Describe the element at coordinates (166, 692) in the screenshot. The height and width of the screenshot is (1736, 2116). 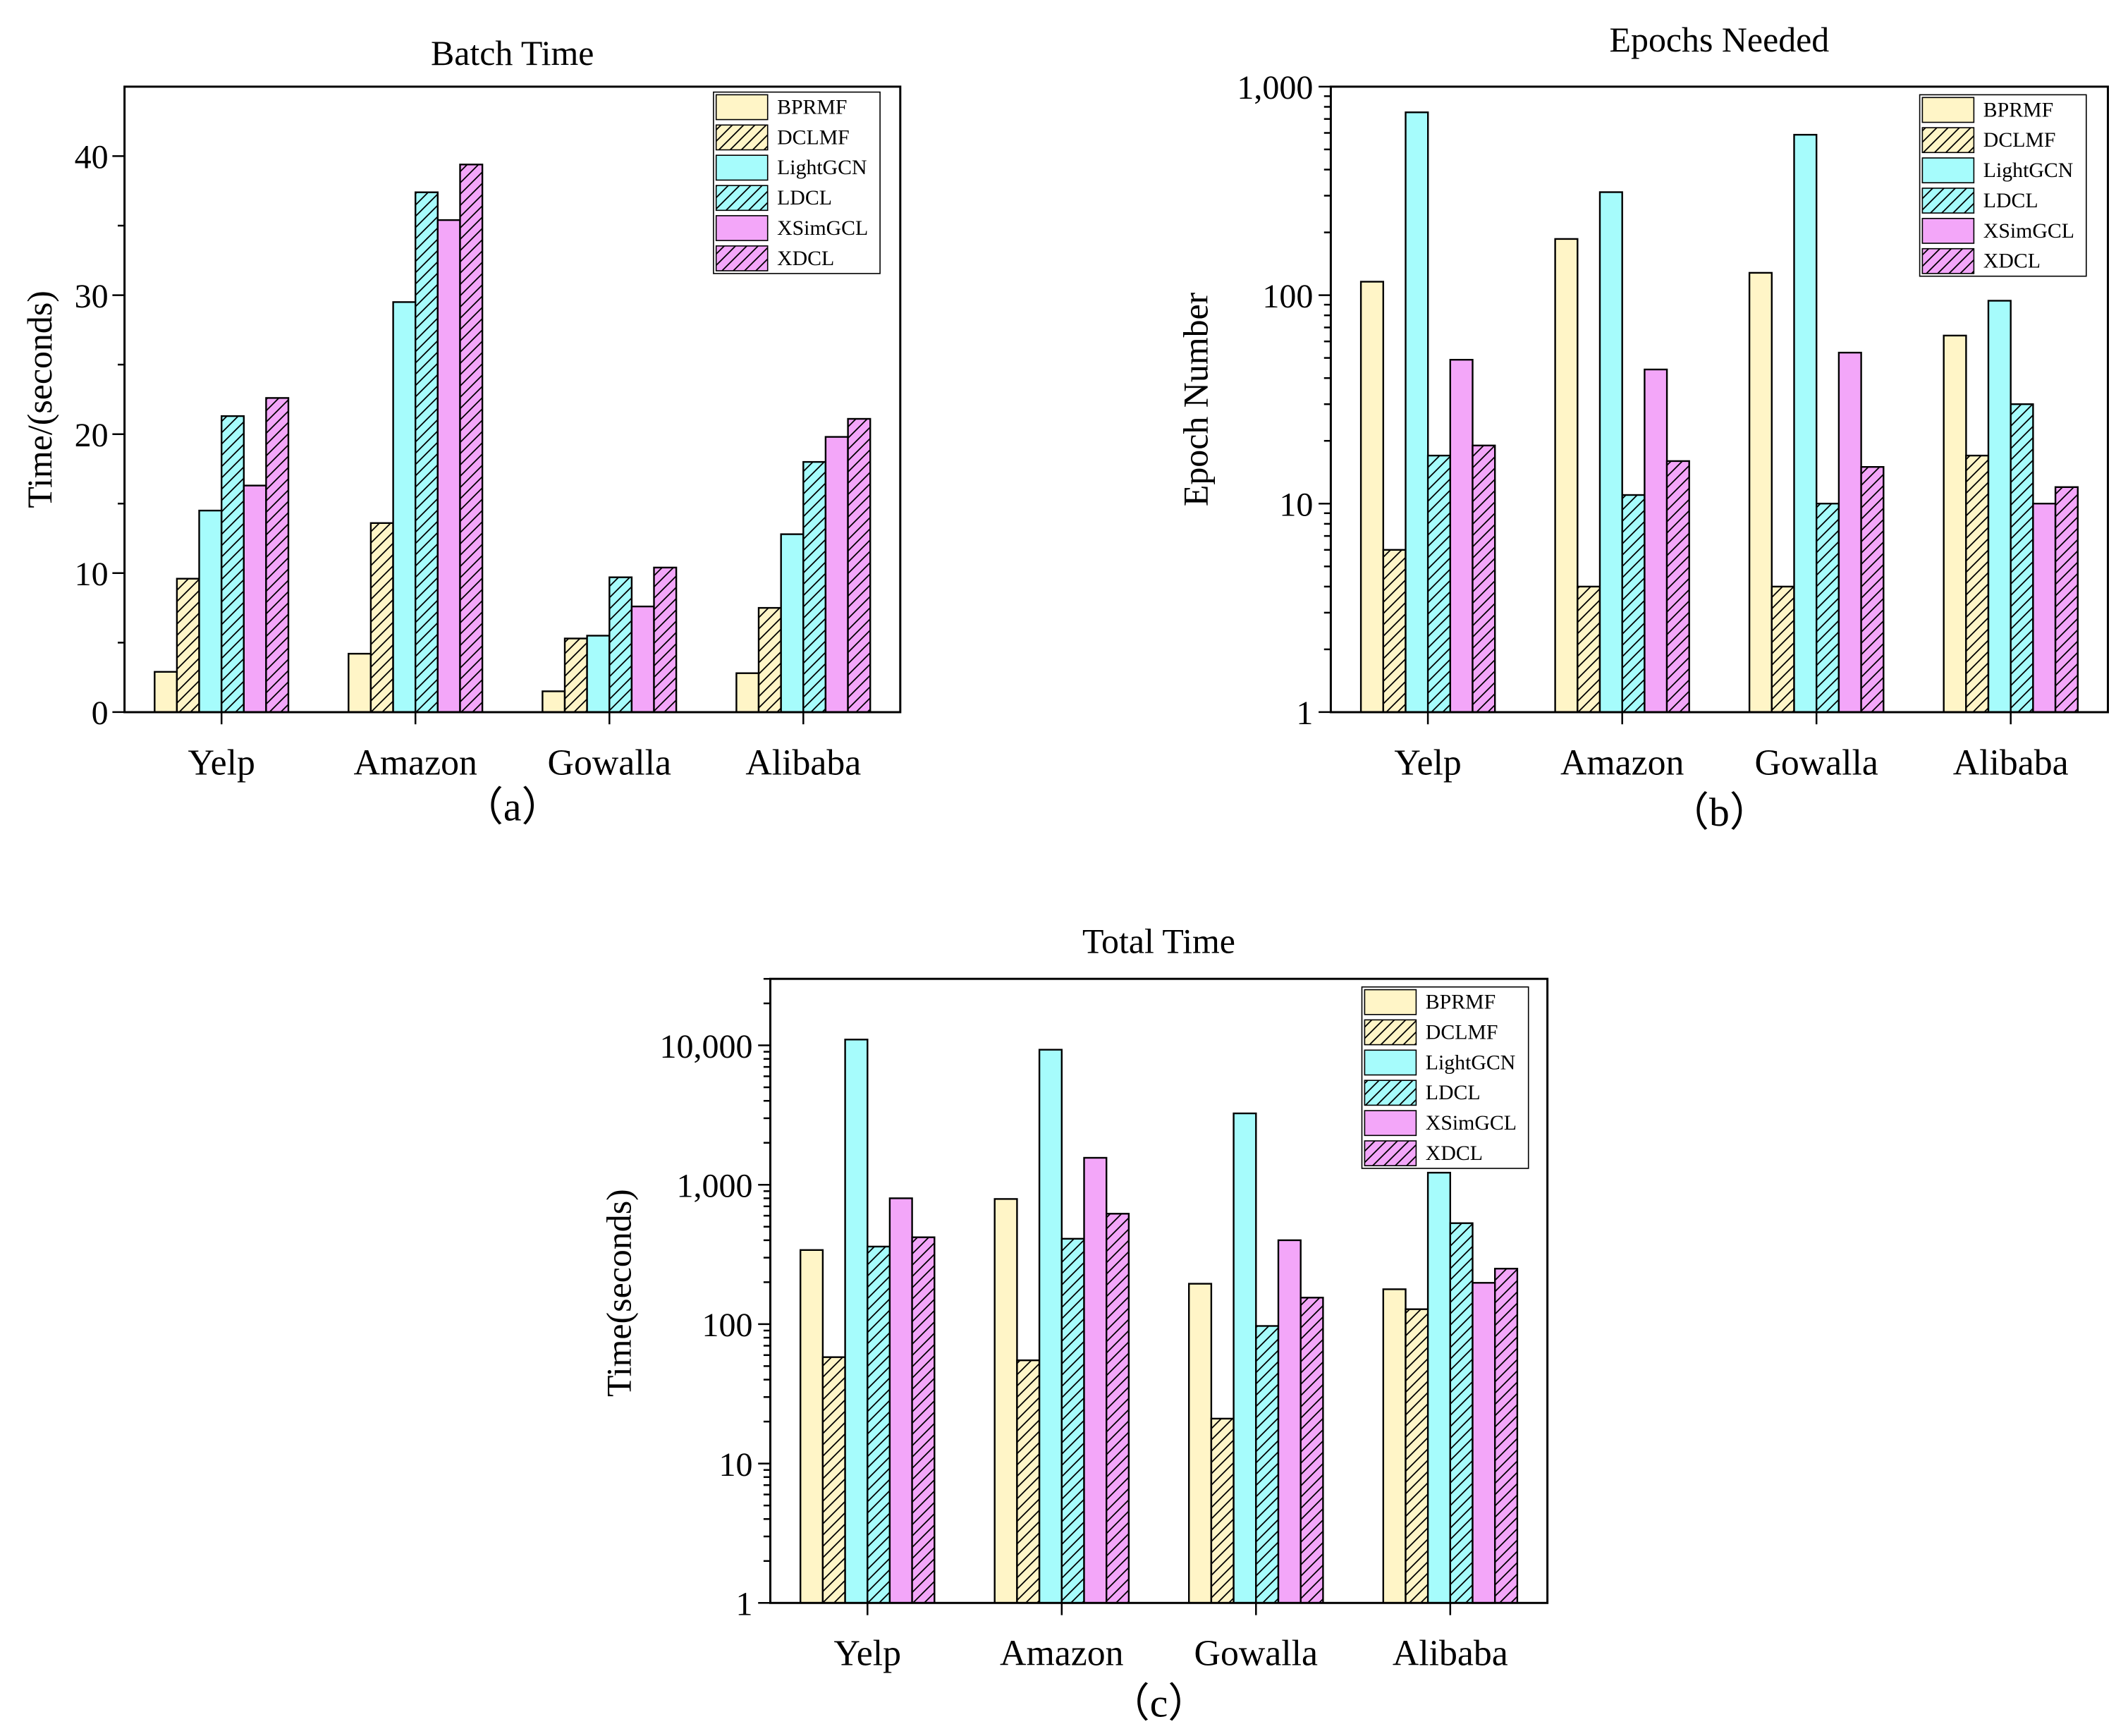
I see `bar-bprmf-yelp` at that location.